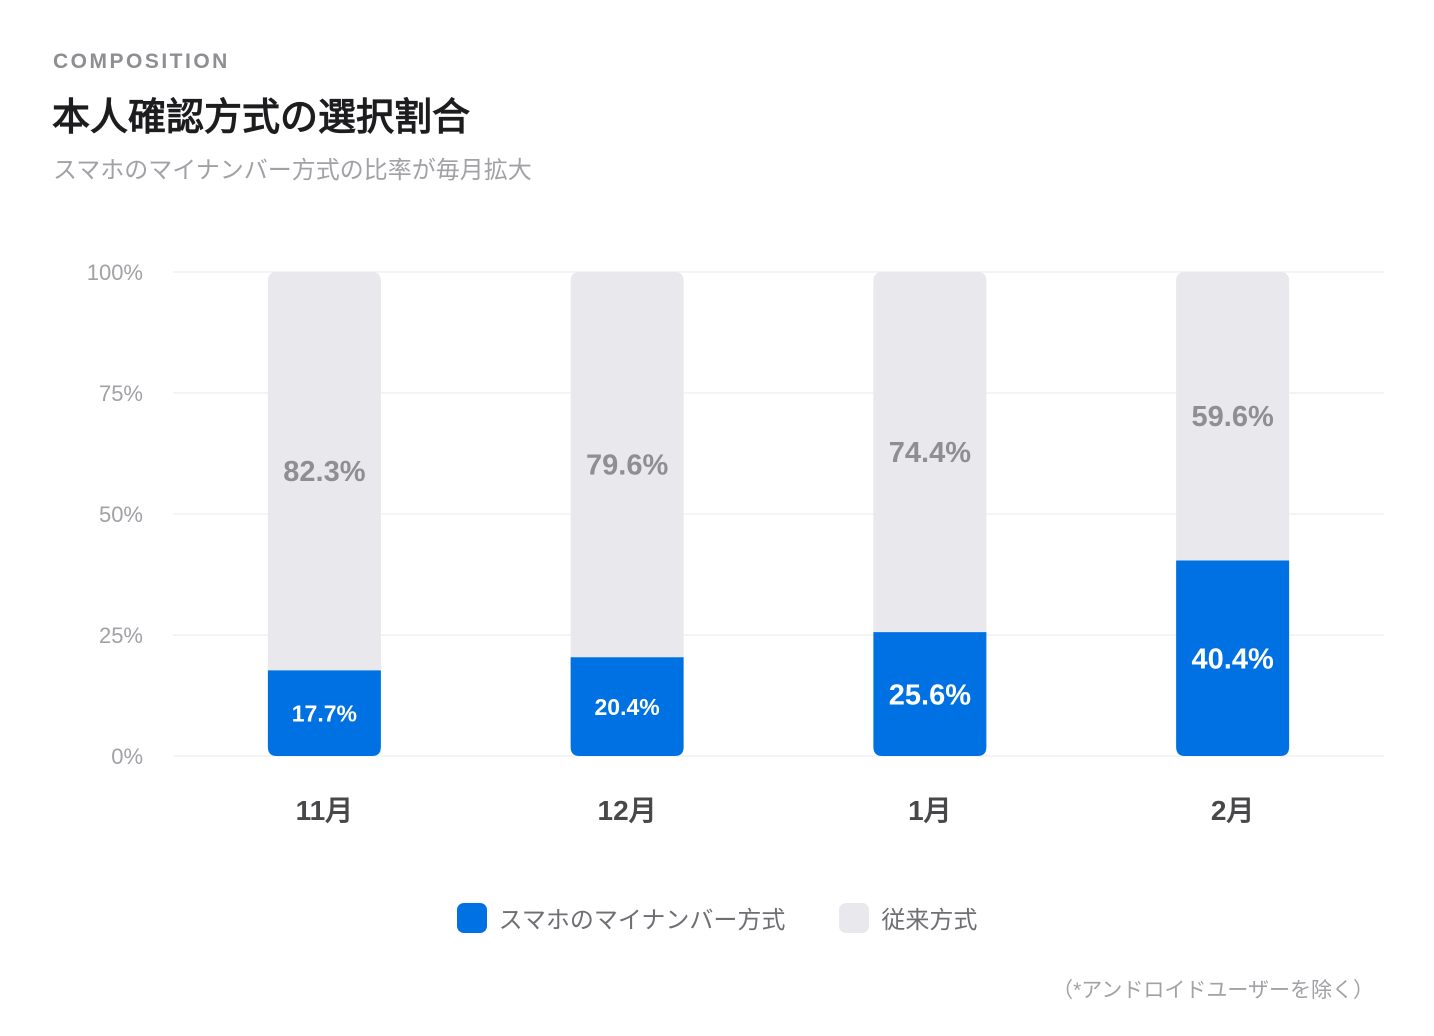 This screenshot has height=1036, width=1434. Describe the element at coordinates (141, 61) in the screenshot. I see `chart-eyebrow: COMPOSITION` at that location.